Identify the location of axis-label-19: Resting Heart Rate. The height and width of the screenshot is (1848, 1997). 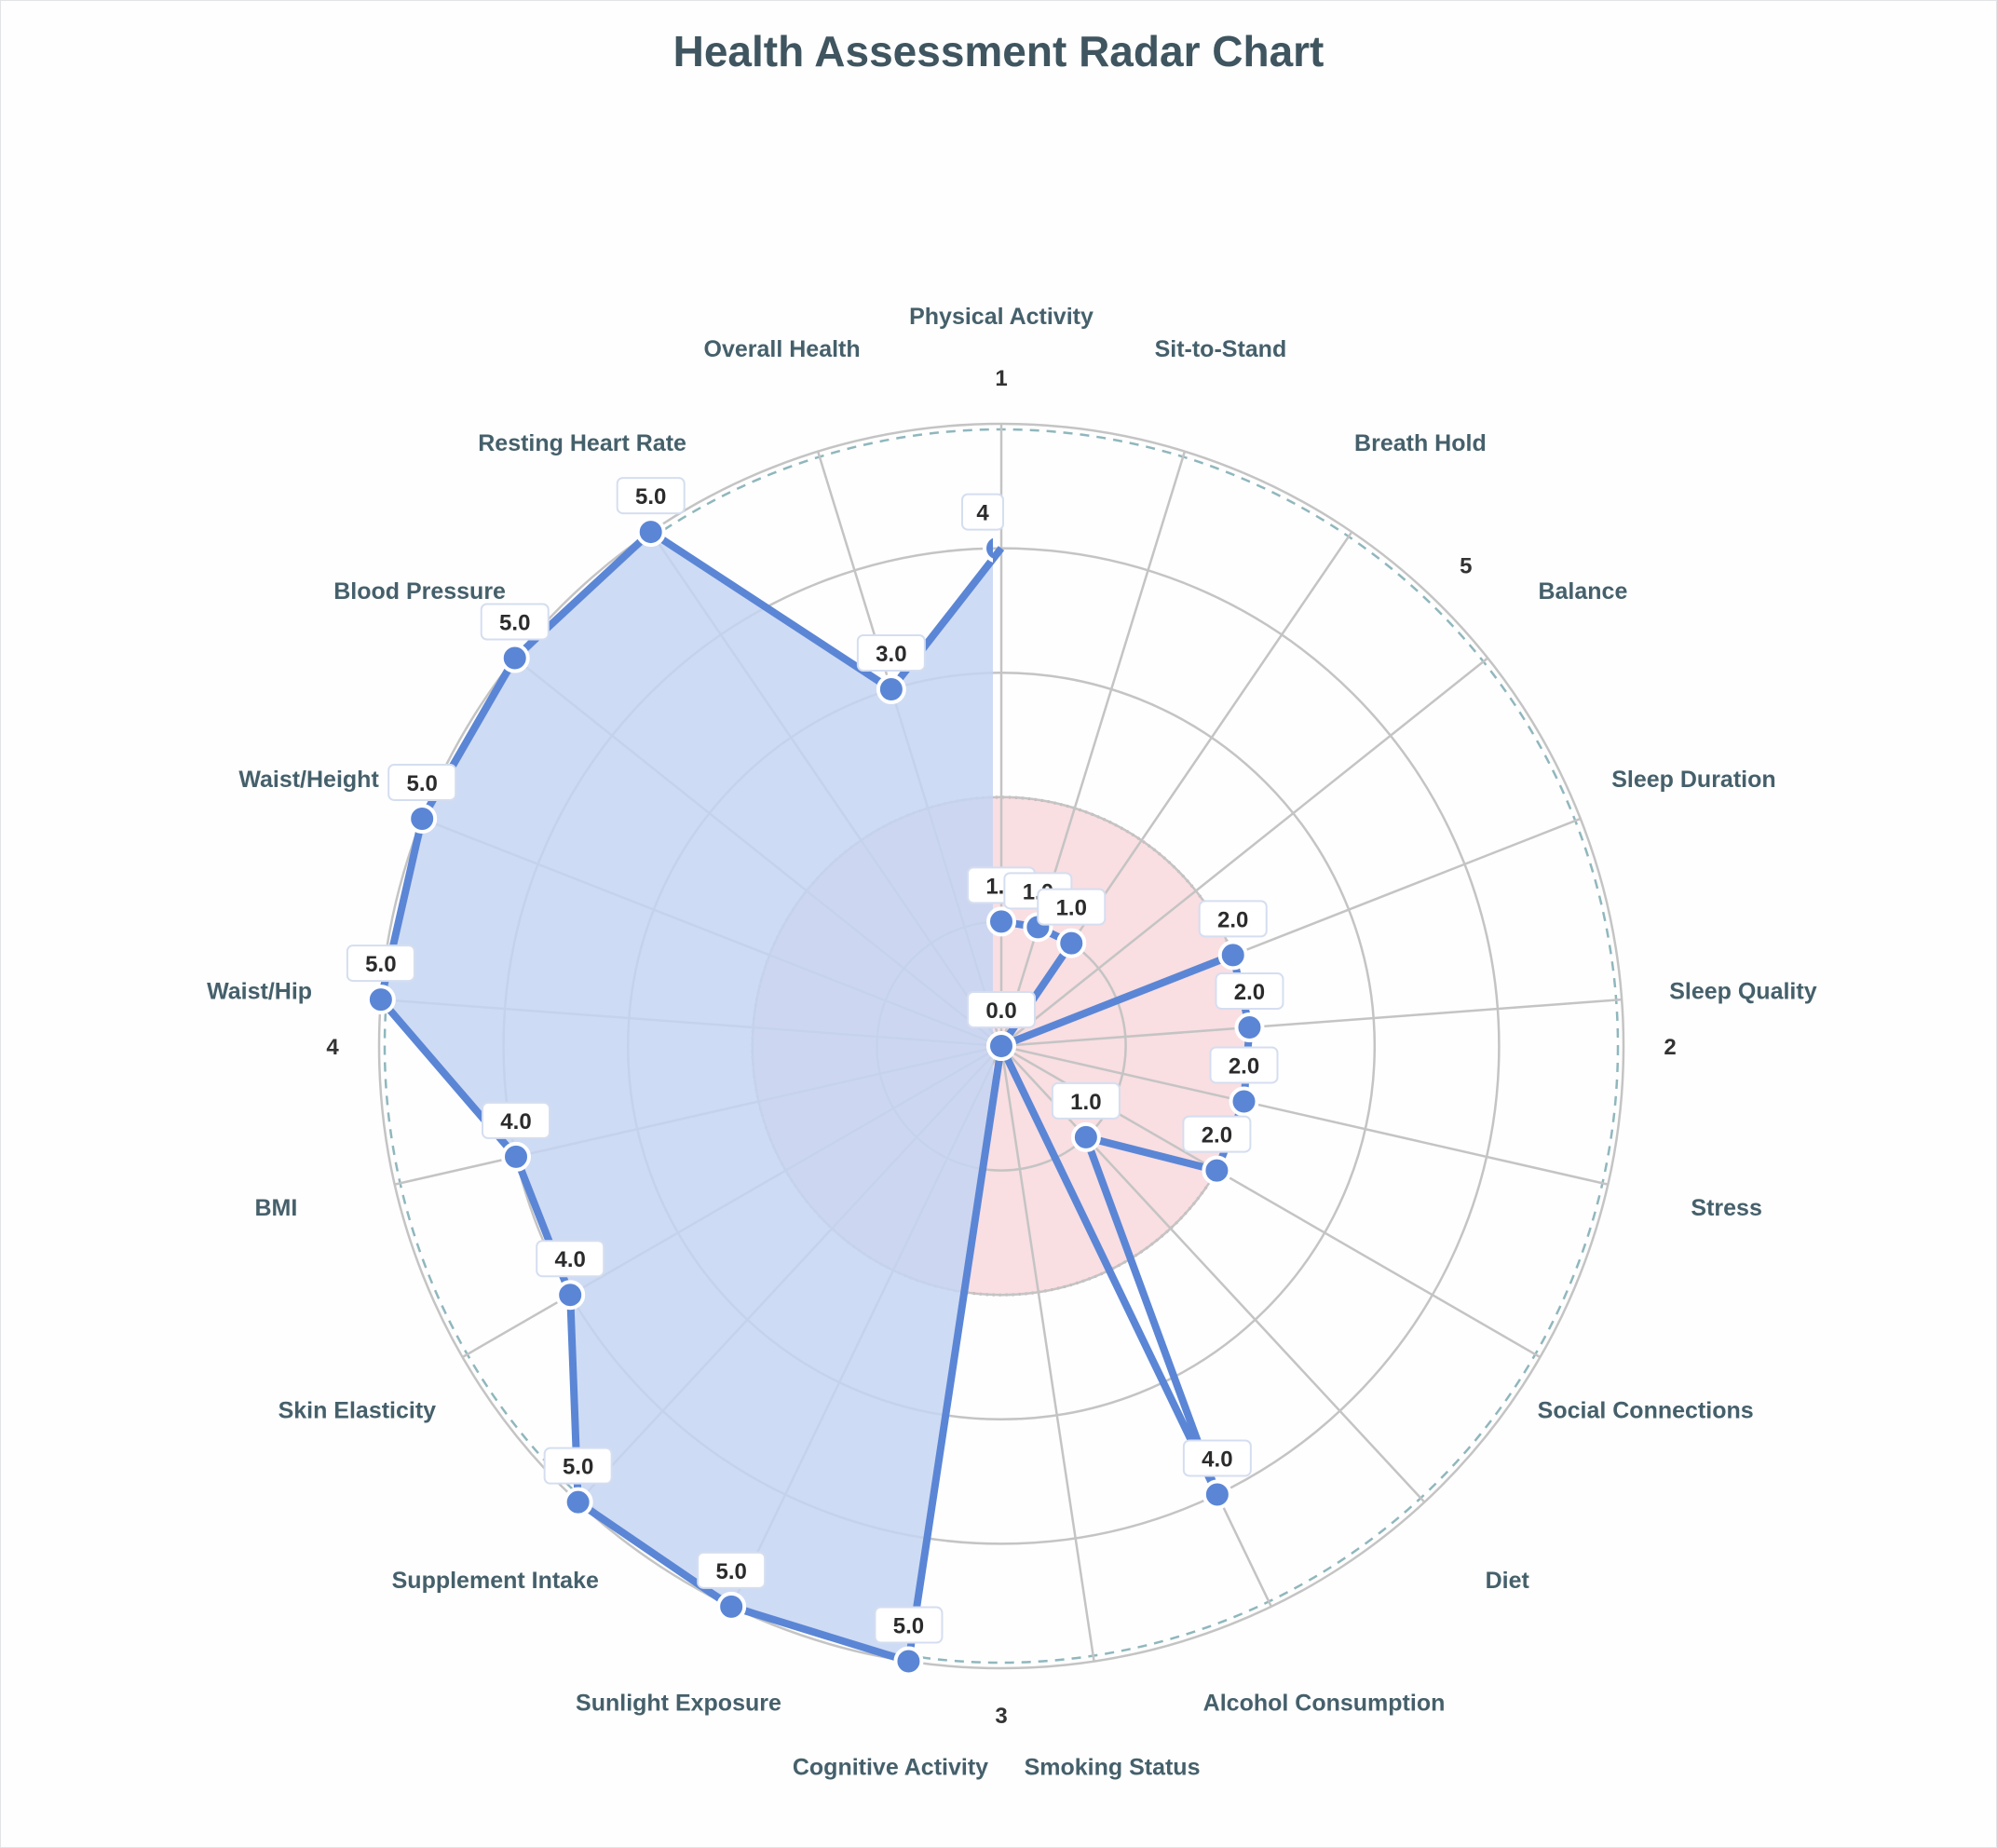
(582, 443).